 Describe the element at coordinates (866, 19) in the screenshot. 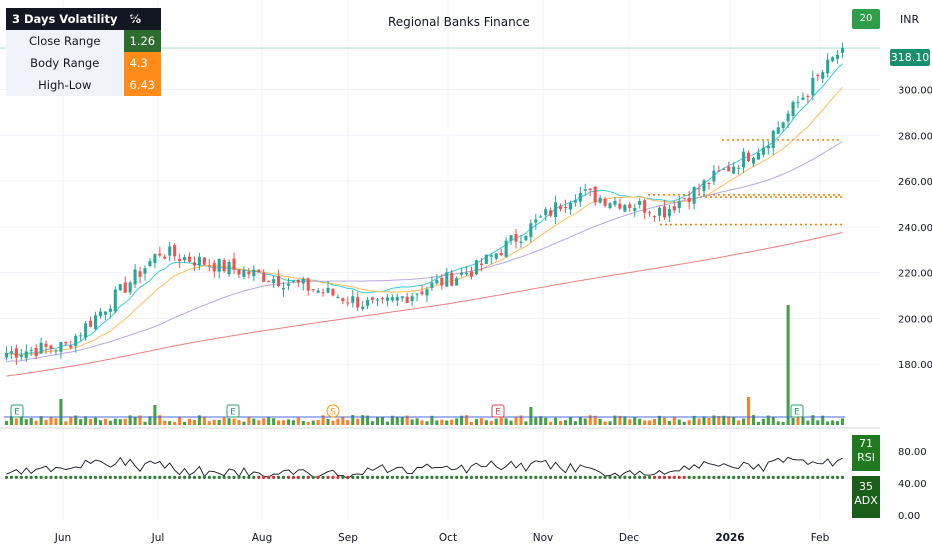

I see `timeframe-badge: 20` at that location.